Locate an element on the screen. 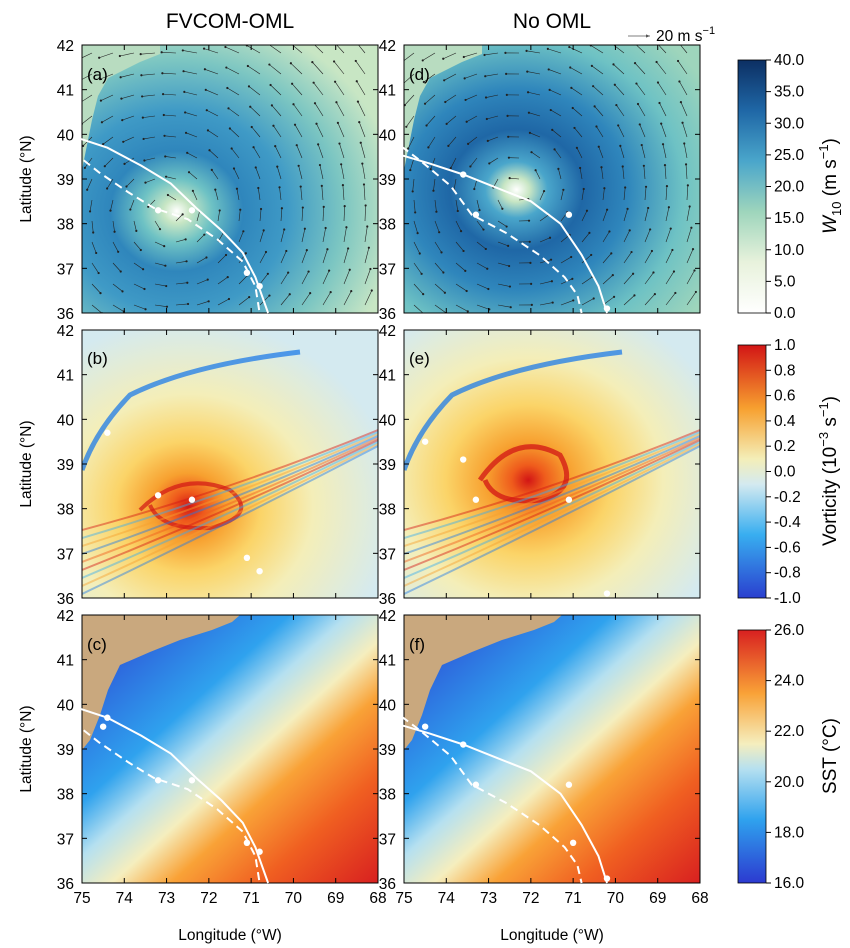 The image size is (850, 948). vorticity-band is located at coordinates (552, 505).